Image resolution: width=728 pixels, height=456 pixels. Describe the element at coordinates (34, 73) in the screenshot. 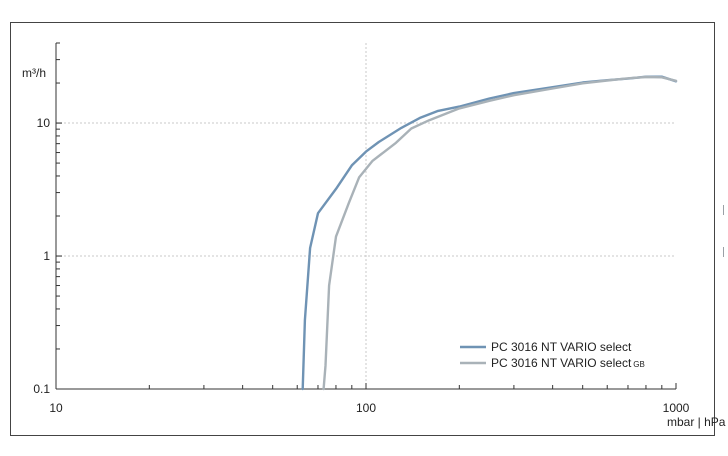

I see `y-axis-label: m³/h` at that location.